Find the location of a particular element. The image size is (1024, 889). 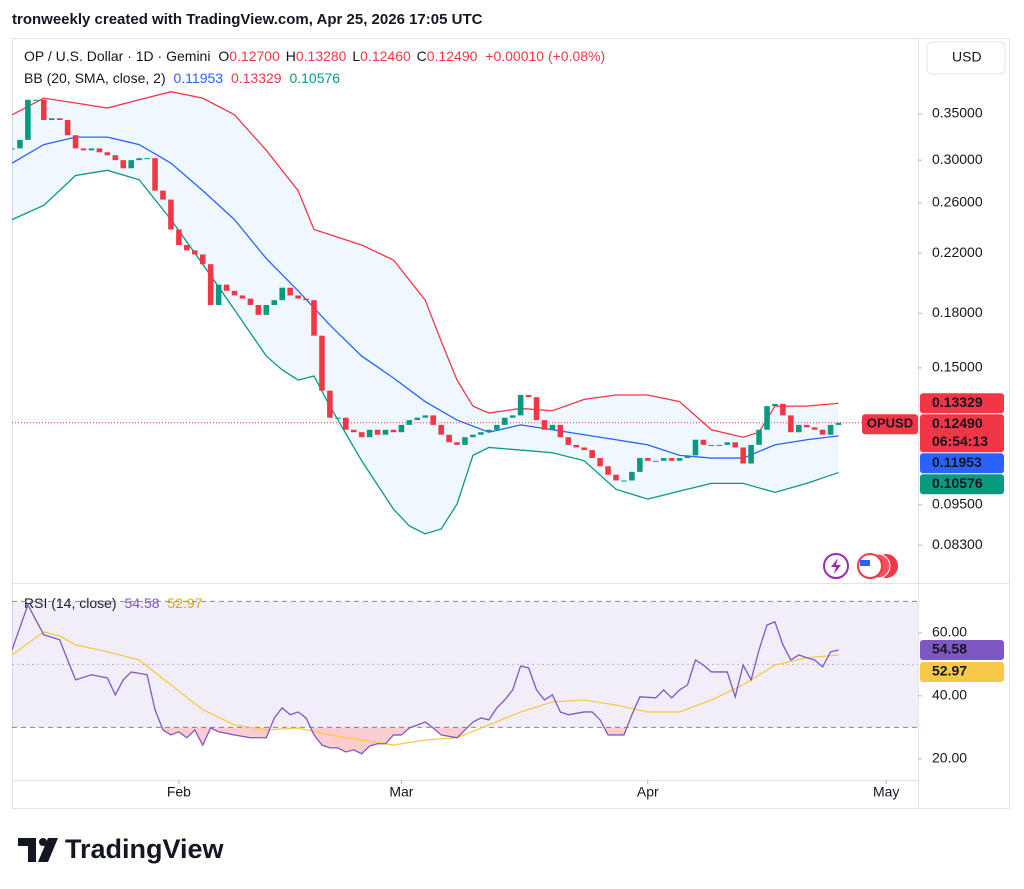

price-badge-label: 0.13329 is located at coordinates (957, 402).